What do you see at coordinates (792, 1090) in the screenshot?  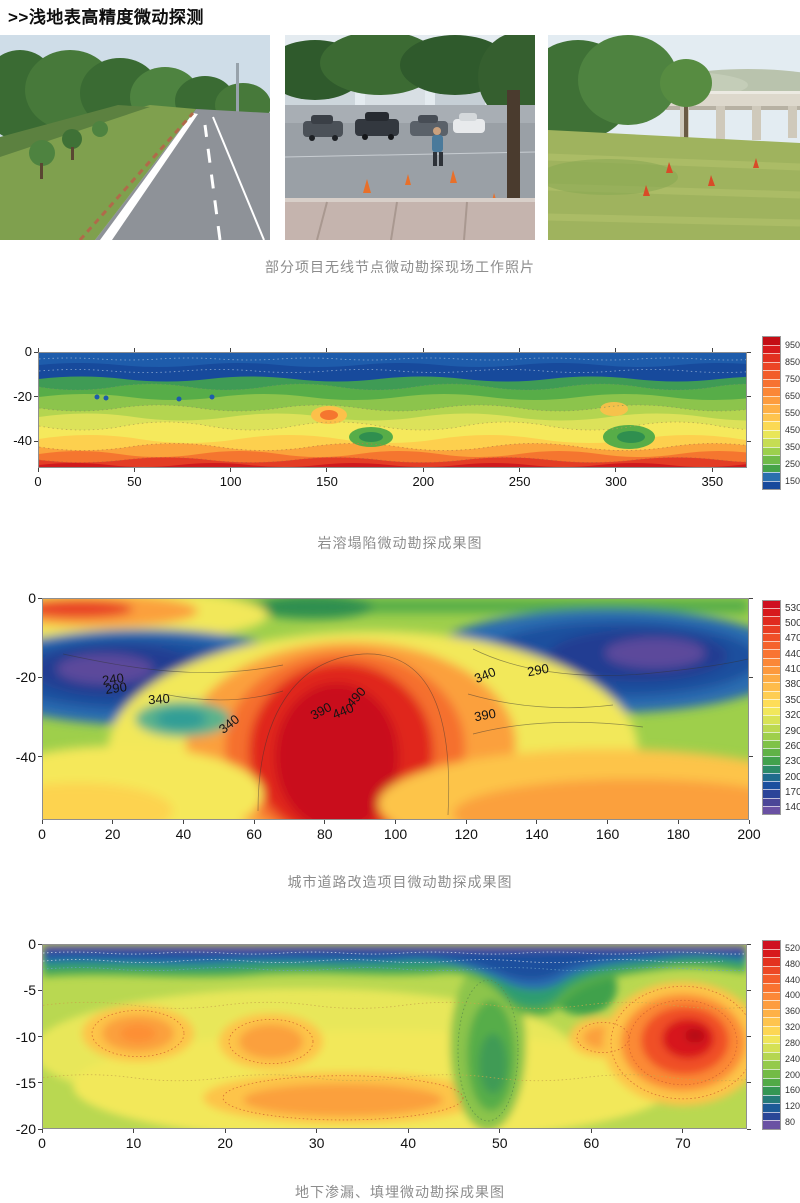 I see `colorbar-label: 160` at bounding box center [792, 1090].